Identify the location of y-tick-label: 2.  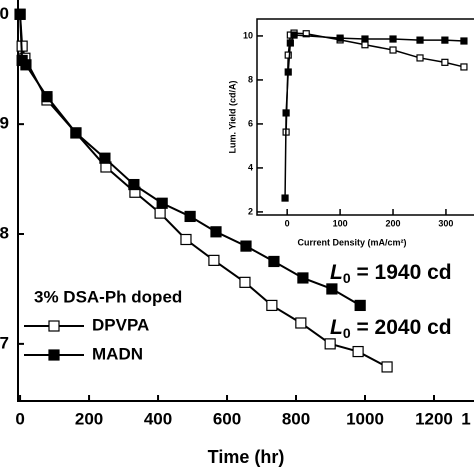
(250, 211).